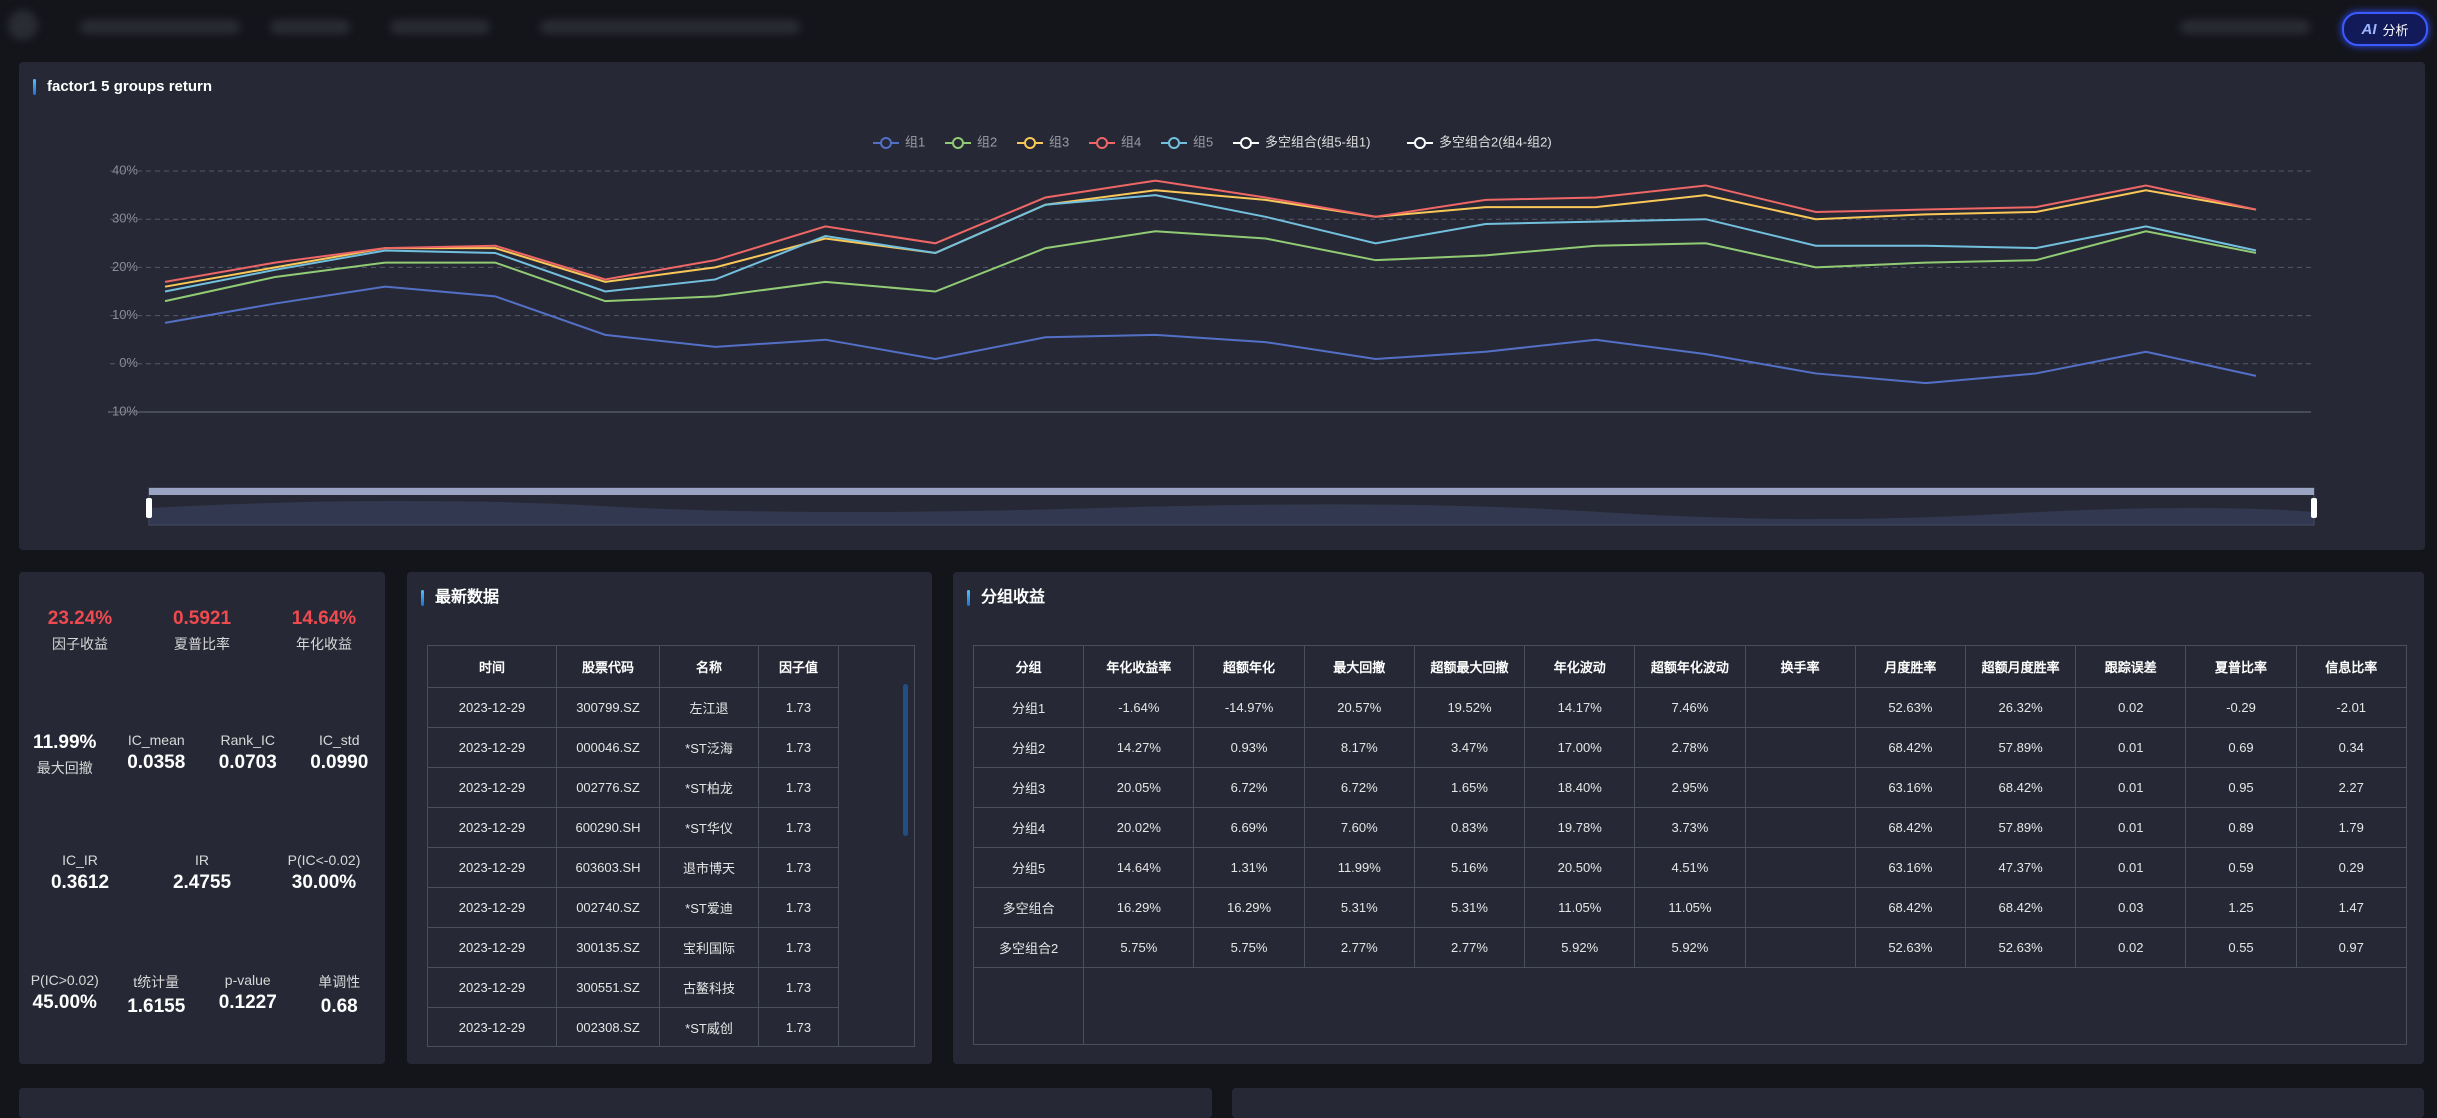  Describe the element at coordinates (64, 980) in the screenshot. I see `stat-label: P(IC>0.02)` at that location.